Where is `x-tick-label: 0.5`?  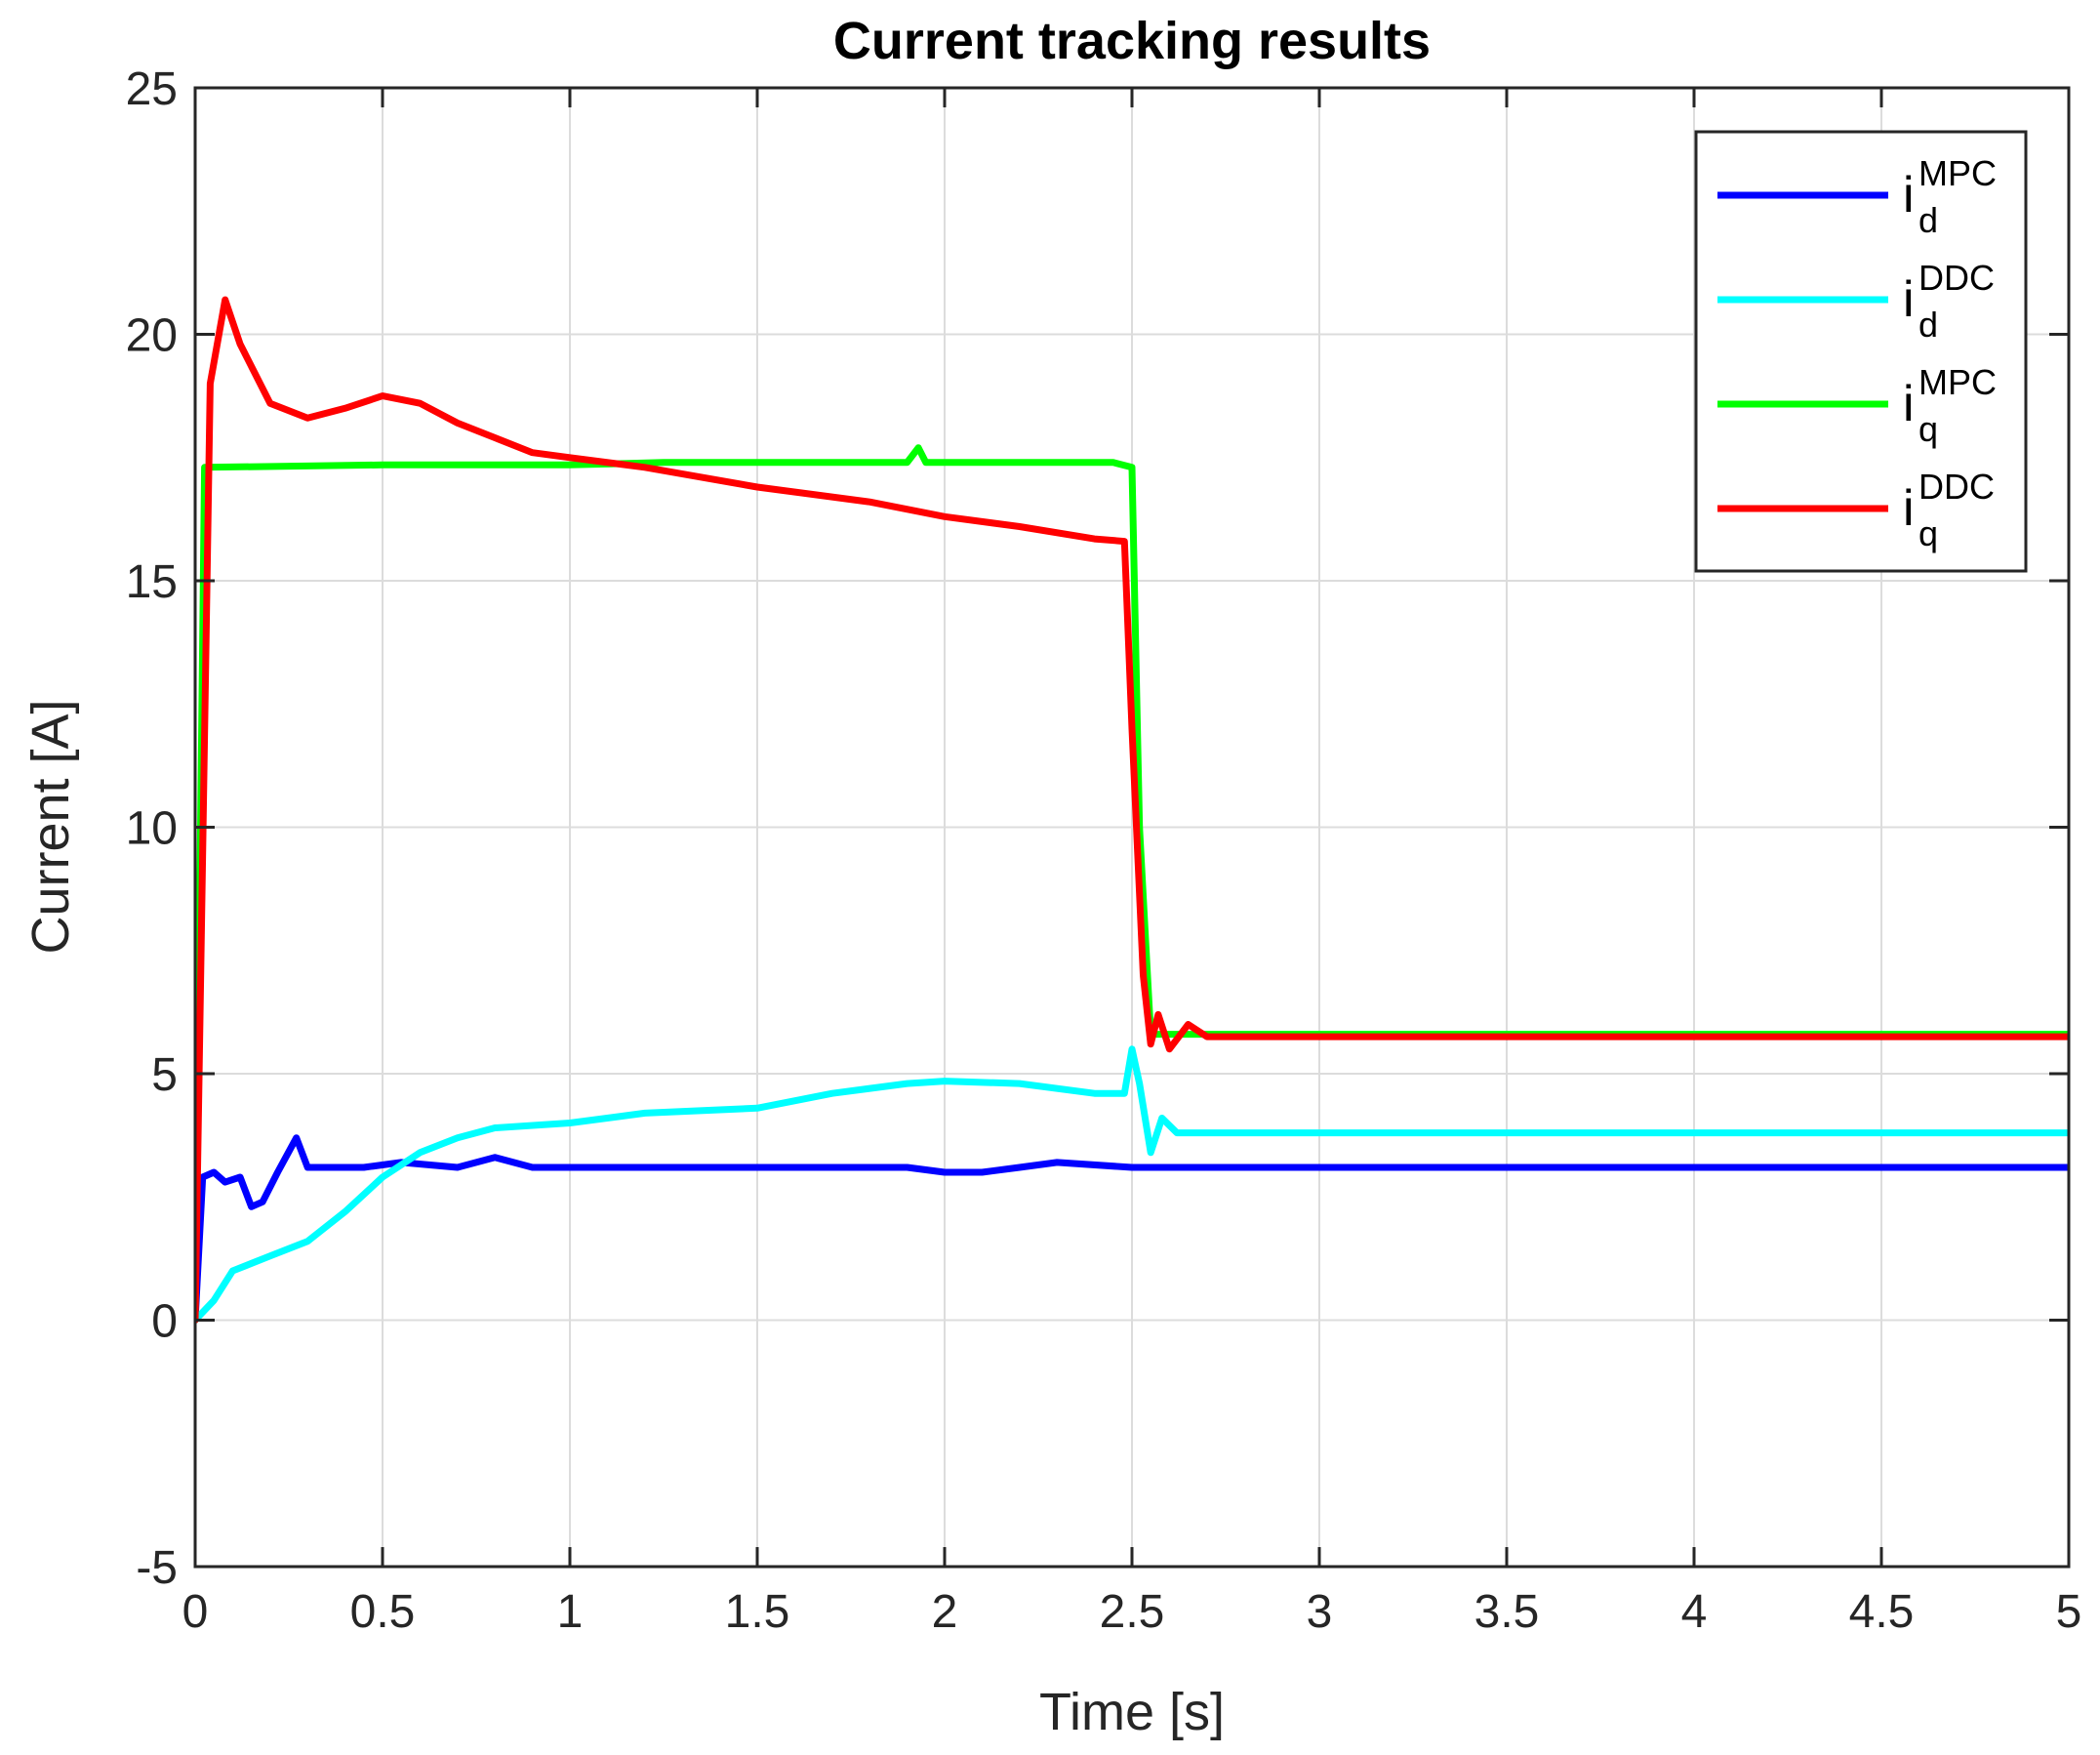
x-tick-label: 0.5 is located at coordinates (383, 1612).